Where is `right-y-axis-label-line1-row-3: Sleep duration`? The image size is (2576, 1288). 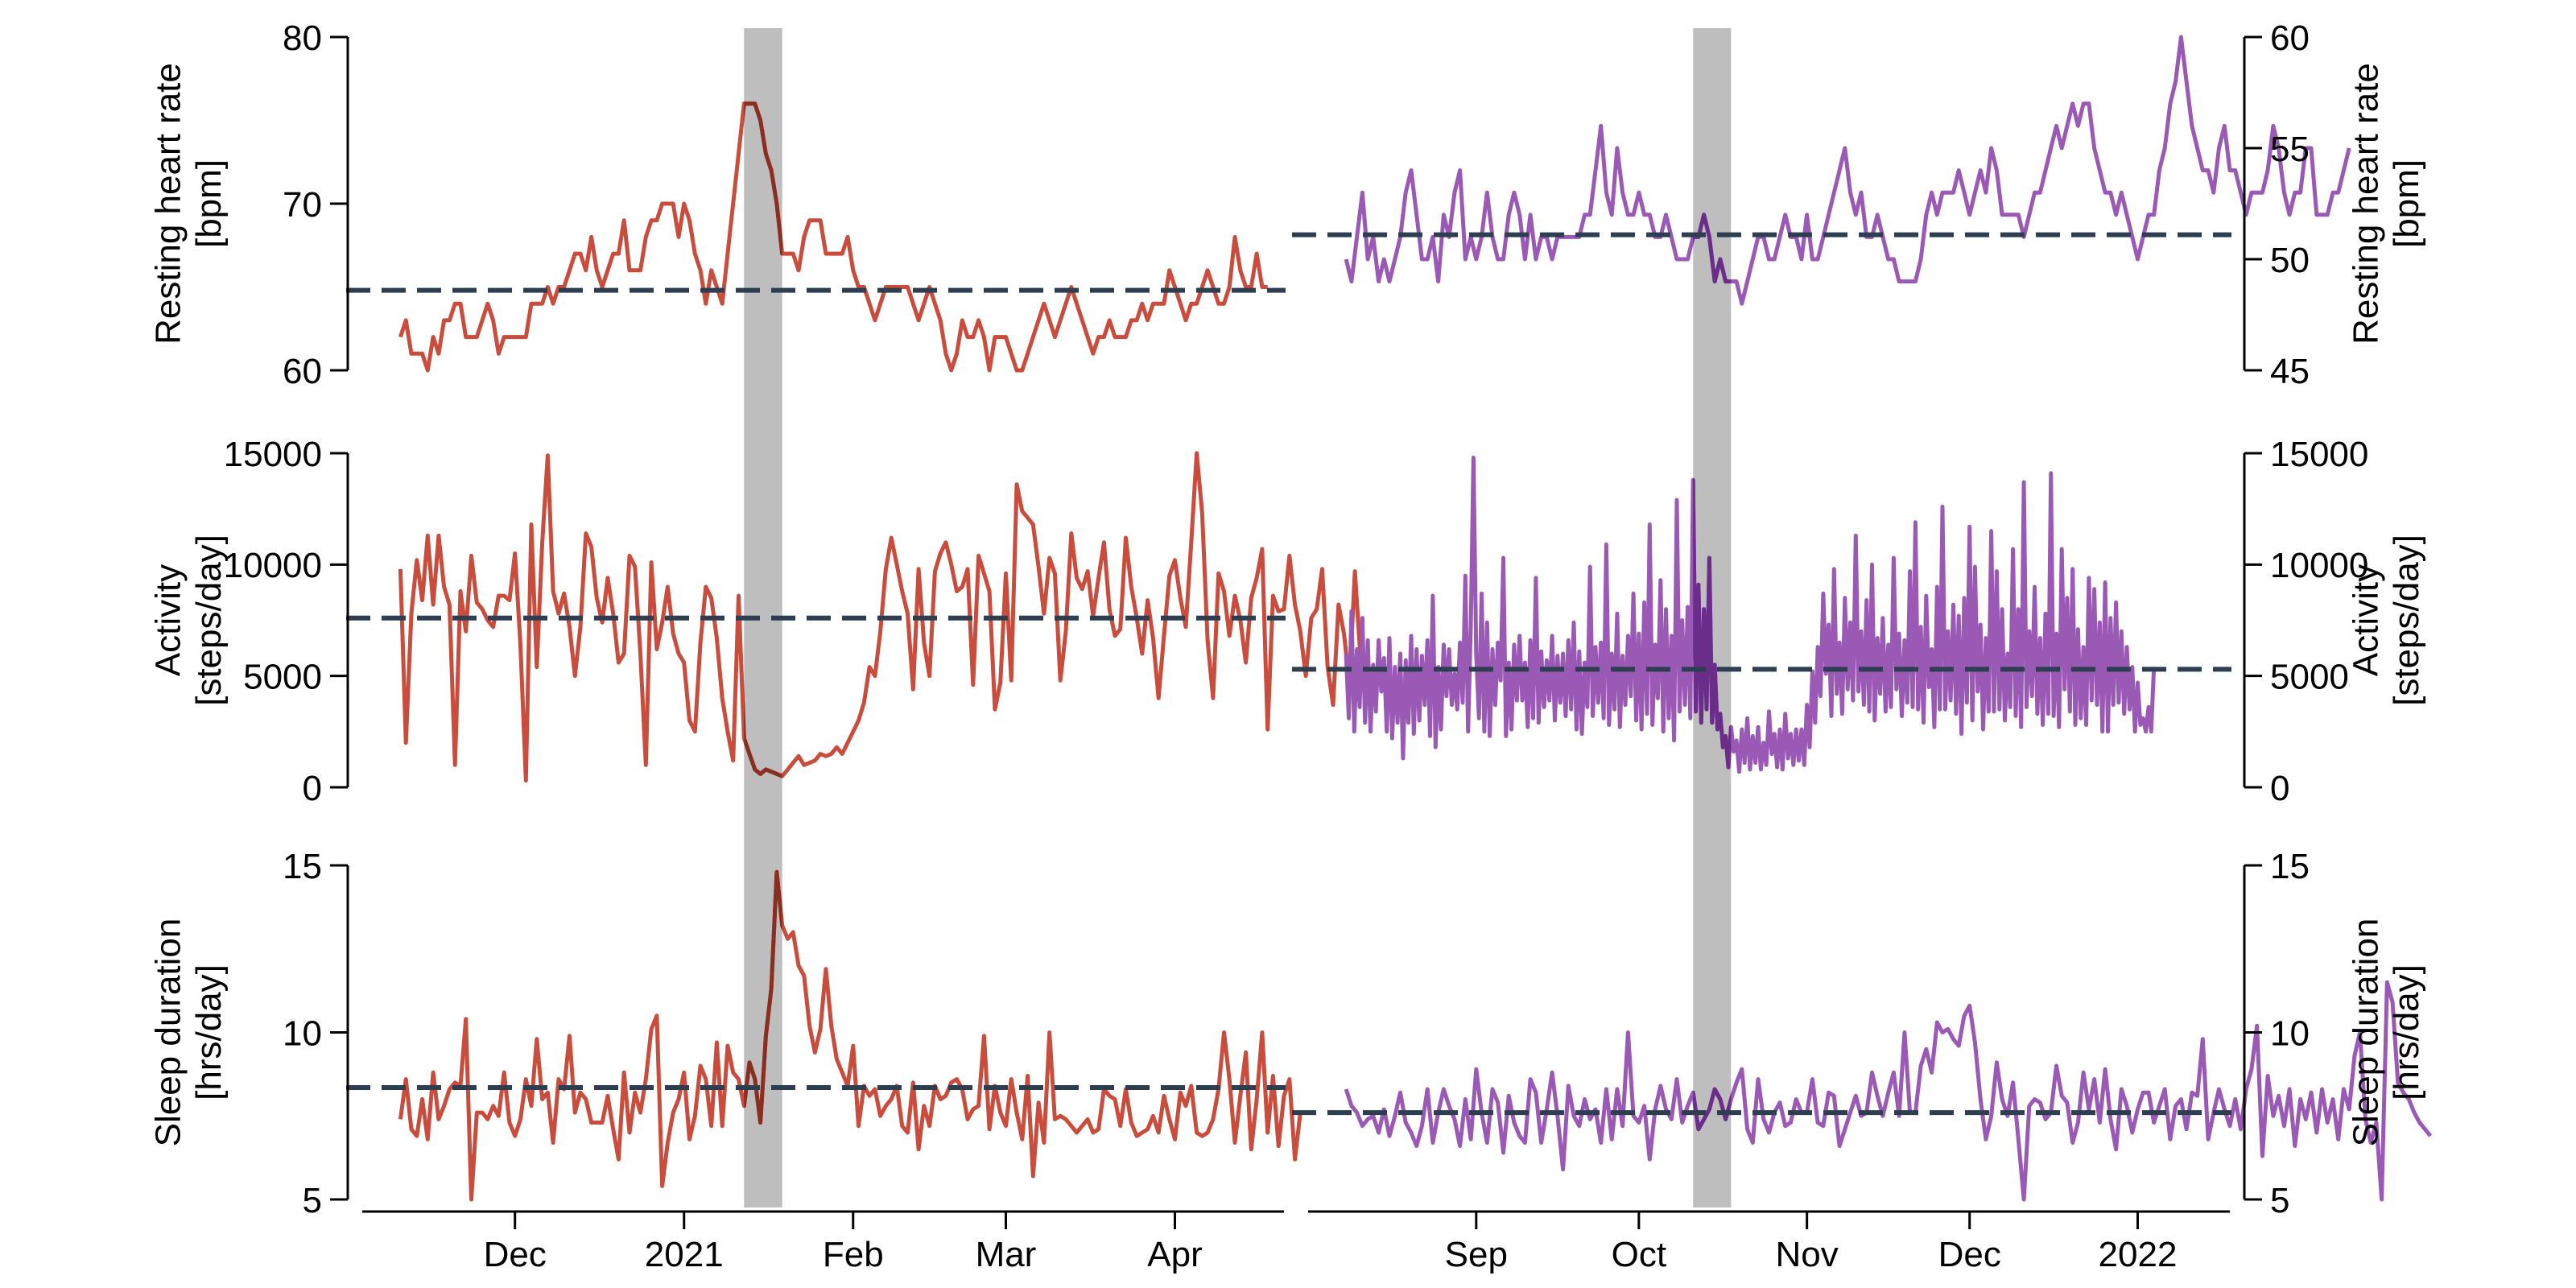 right-y-axis-label-line1-row-3: Sleep duration is located at coordinates (2365, 1033).